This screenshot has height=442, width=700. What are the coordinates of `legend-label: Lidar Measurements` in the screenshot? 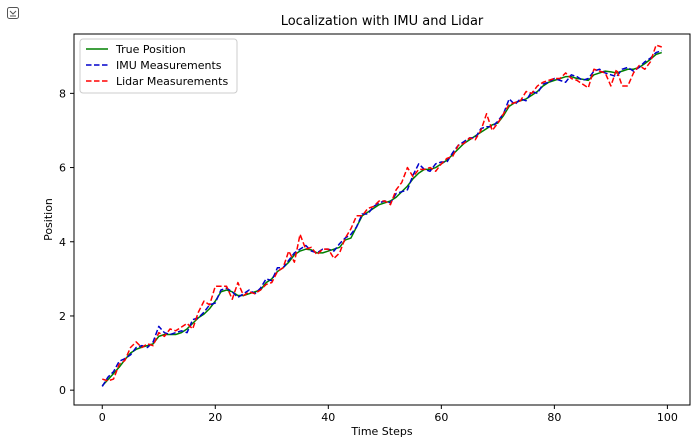 It's located at (172, 81).